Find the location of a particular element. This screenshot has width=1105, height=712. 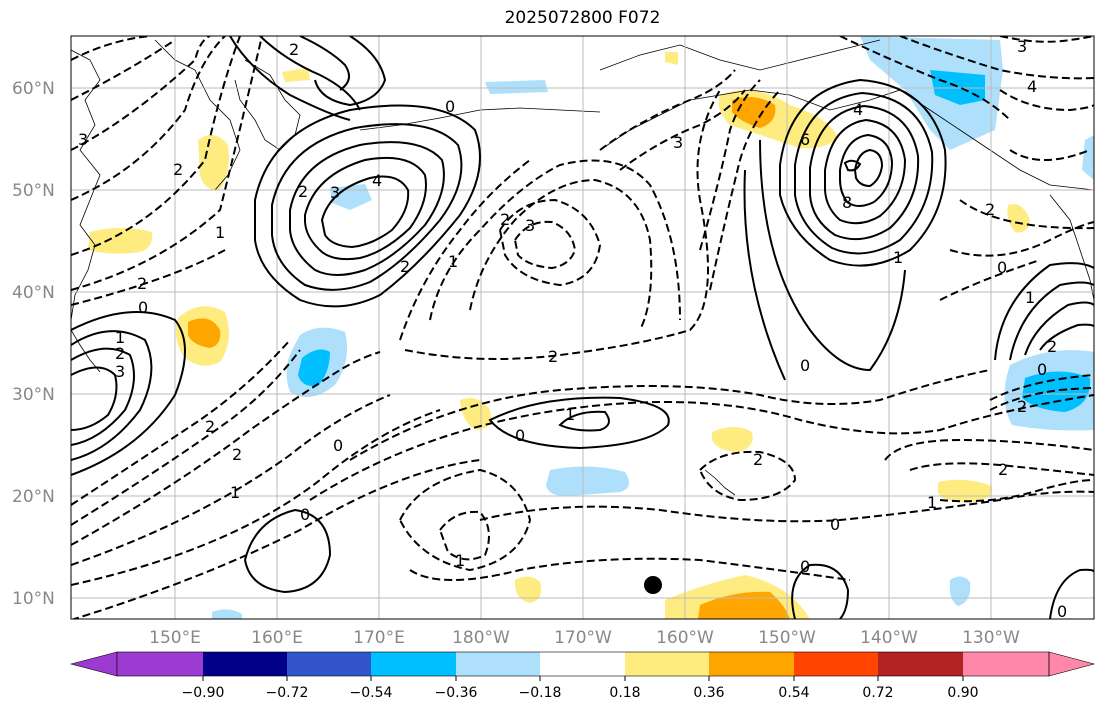

colorbar-tick-label: 0.36 is located at coordinates (708, 693).